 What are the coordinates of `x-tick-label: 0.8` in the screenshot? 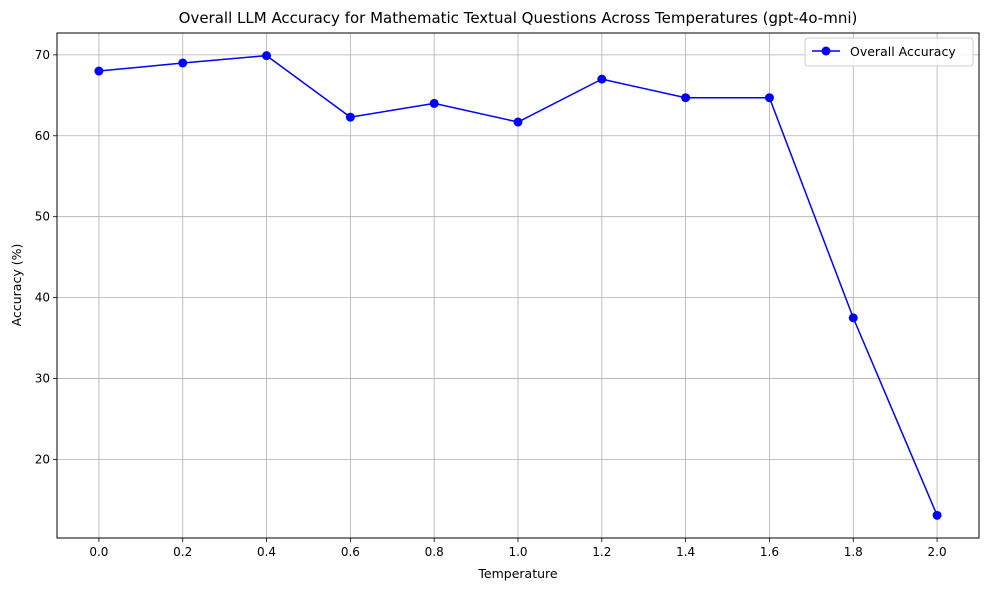 It's located at (434, 552).